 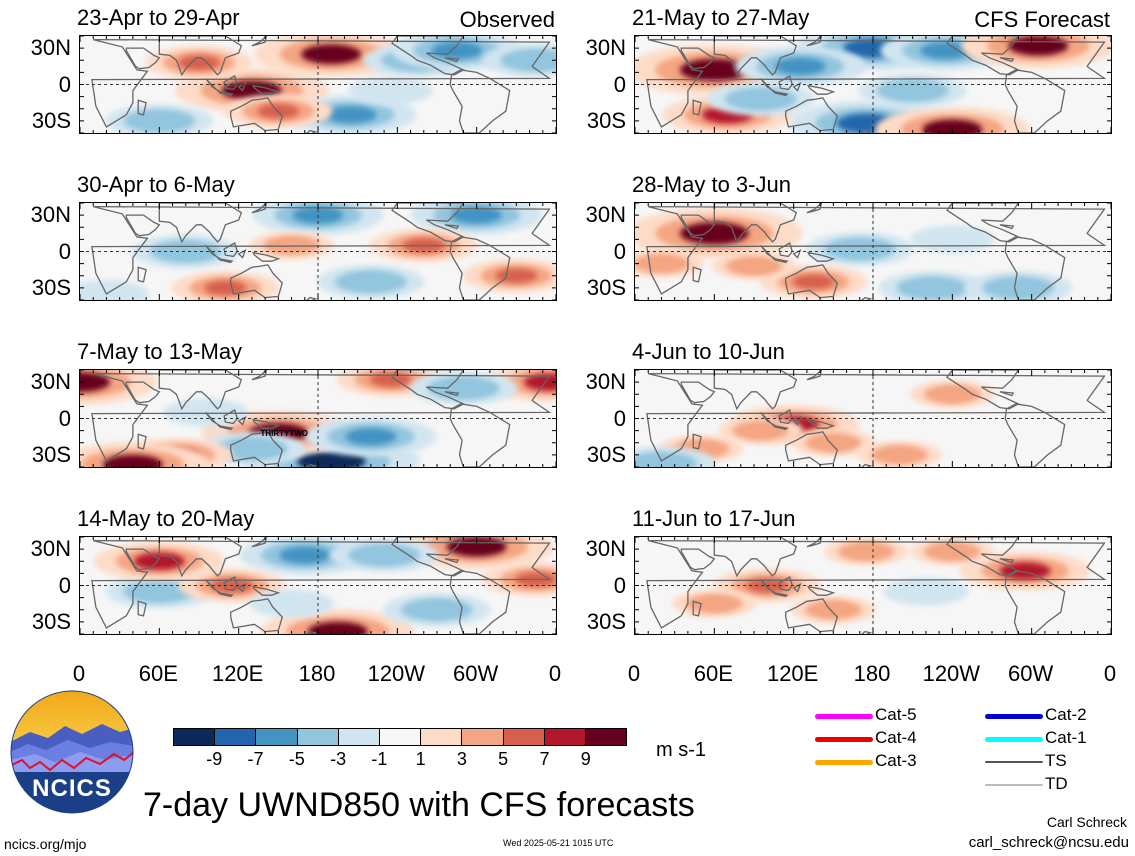 I want to click on map-panel, so click(x=873, y=251).